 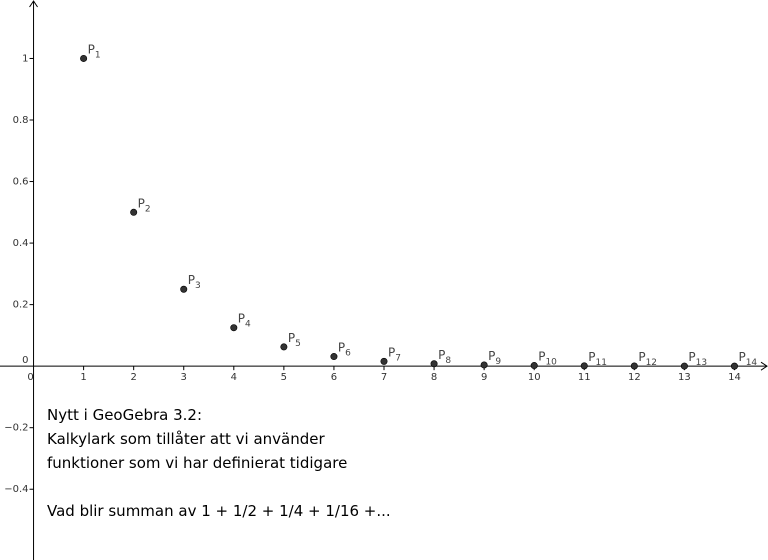 I want to click on point-label: P7, so click(x=394, y=354).